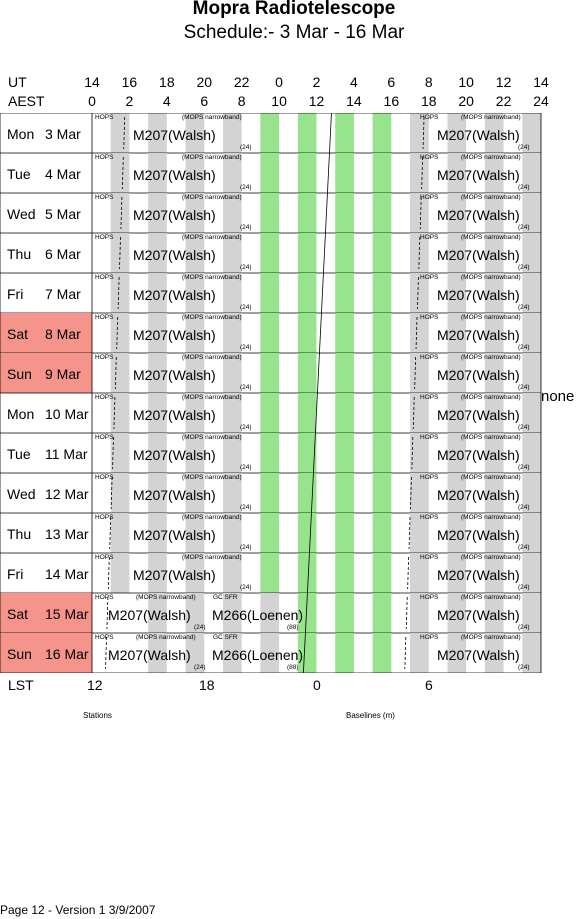  Describe the element at coordinates (67, 534) in the screenshot. I see `day-date: 13 Mar` at that location.